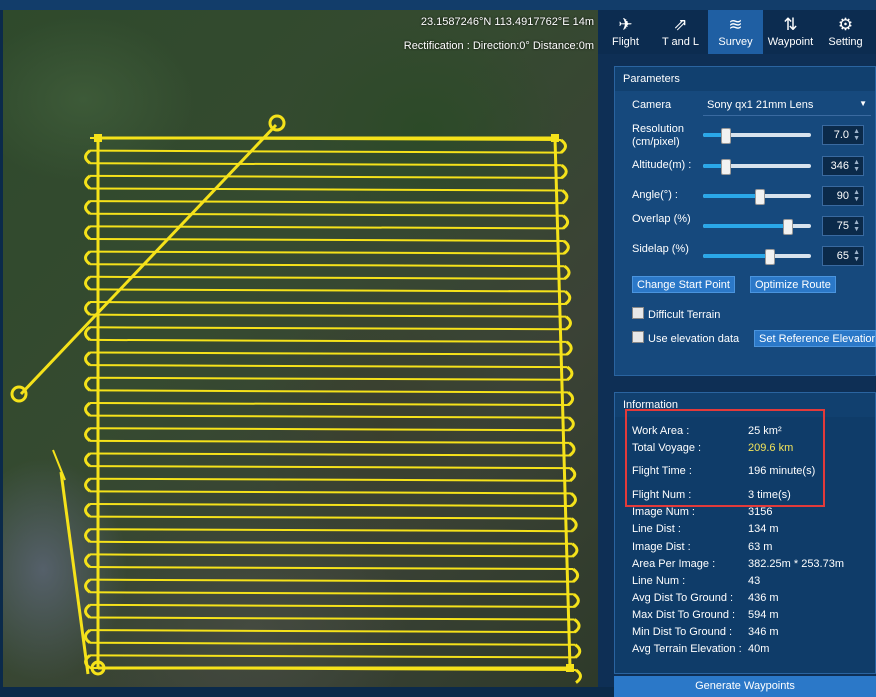 The image size is (876, 697). I want to click on aircraft-icon: ✈, so click(625, 24).